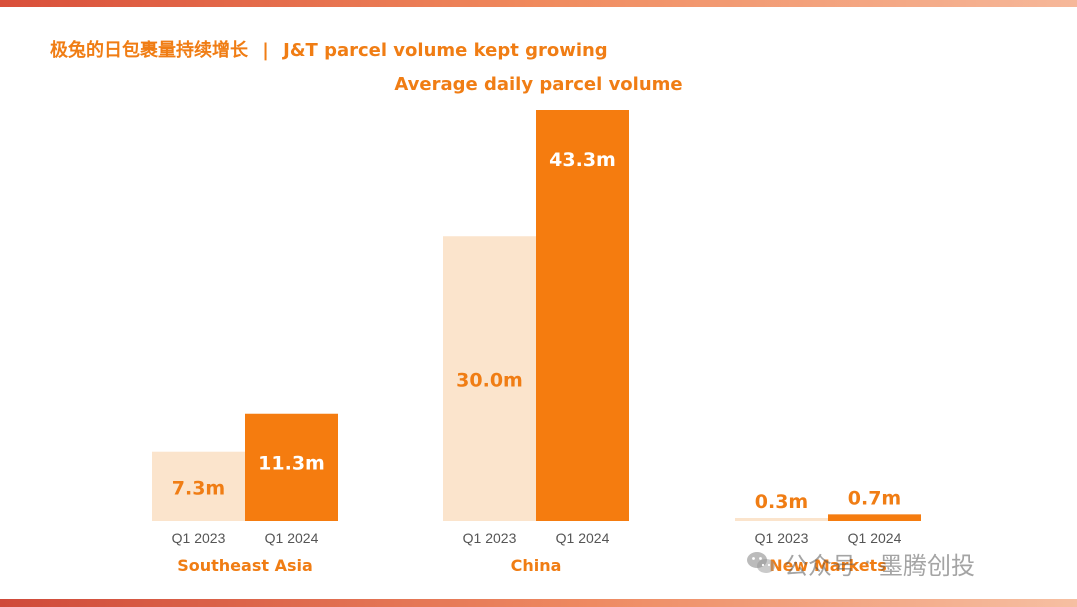 This screenshot has height=607, width=1077. I want to click on bar-china-q1-2023, so click(489, 378).